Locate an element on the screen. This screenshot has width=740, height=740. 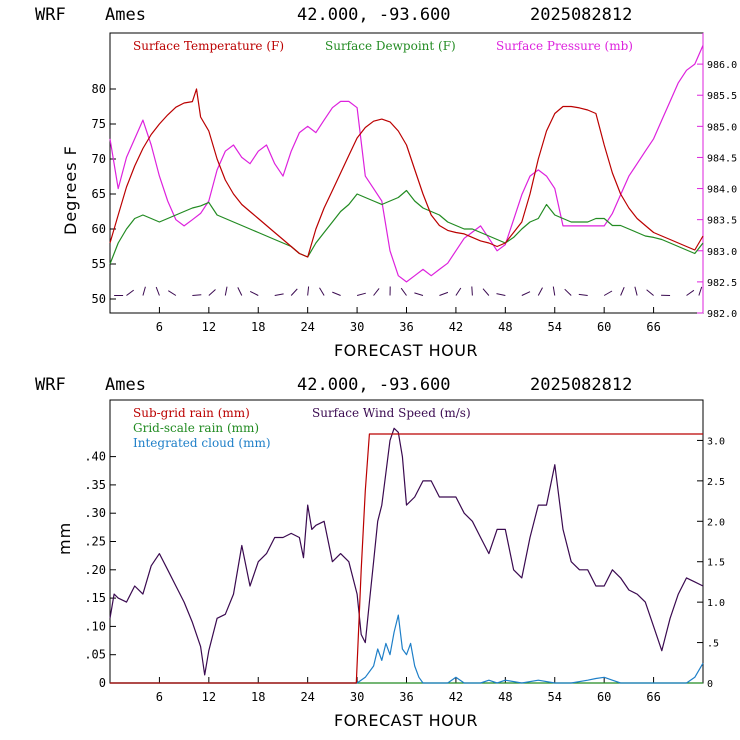
bottom-right-ticks: 0 .5 1.0 1.5 2.0 2.5 3.0 is located at coordinates (711, 563).